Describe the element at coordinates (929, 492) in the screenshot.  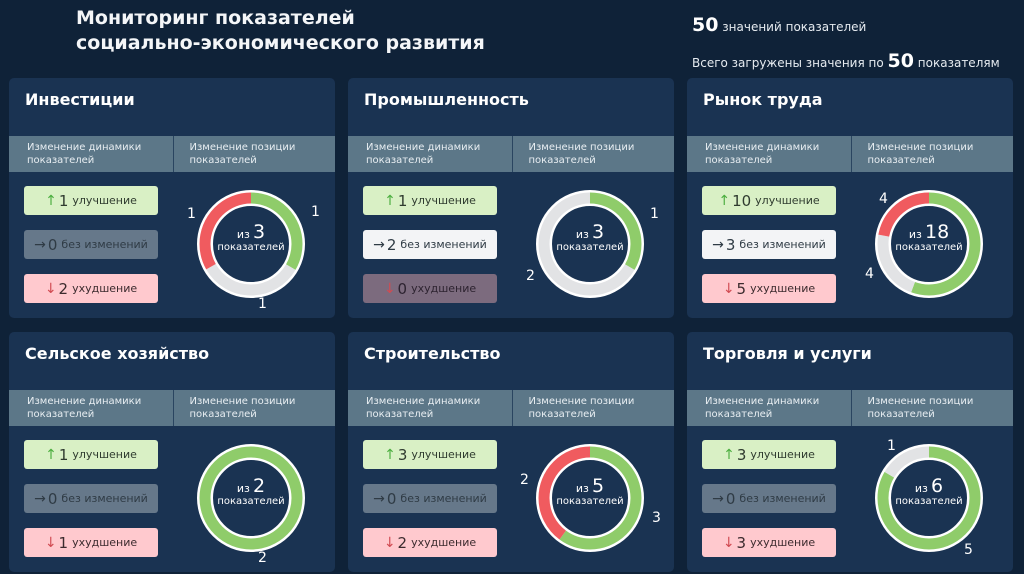
I see `donut-center: из 6 показателей` at that location.